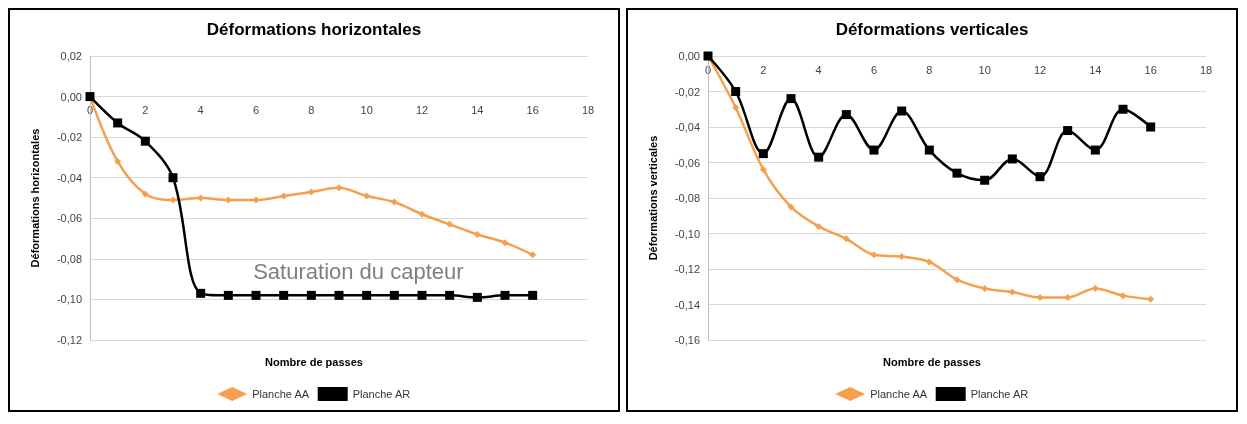 The image size is (1247, 424). Describe the element at coordinates (687, 304) in the screenshot. I see `y-tick-label: -0,14` at that location.